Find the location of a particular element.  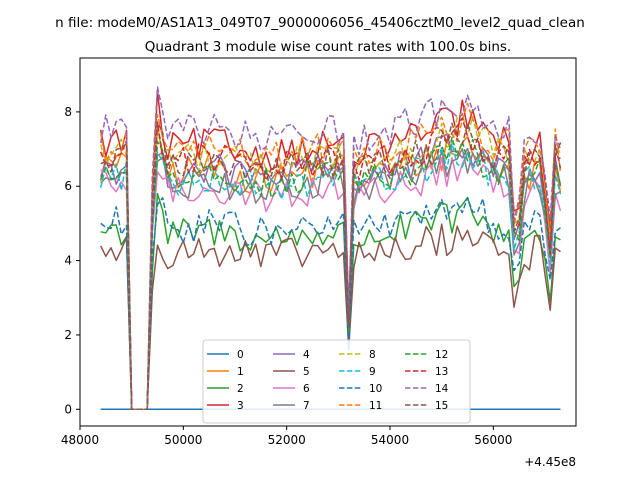

legend-label-14: 14 is located at coordinates (442, 389).